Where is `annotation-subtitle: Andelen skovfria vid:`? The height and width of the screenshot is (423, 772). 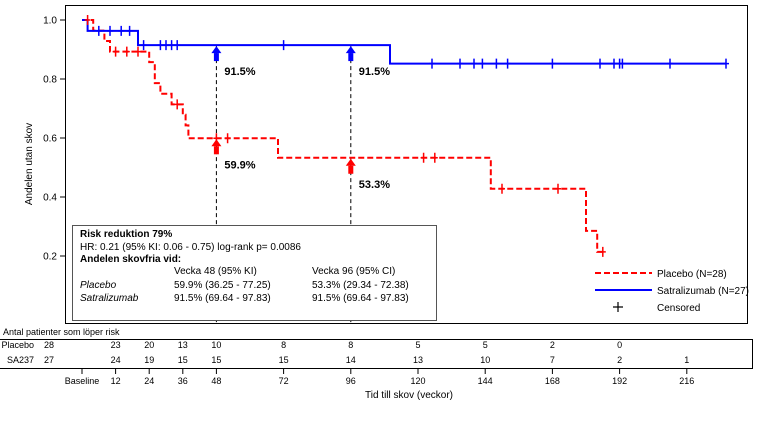 annotation-subtitle: Andelen skovfria vid: is located at coordinates (130, 259).